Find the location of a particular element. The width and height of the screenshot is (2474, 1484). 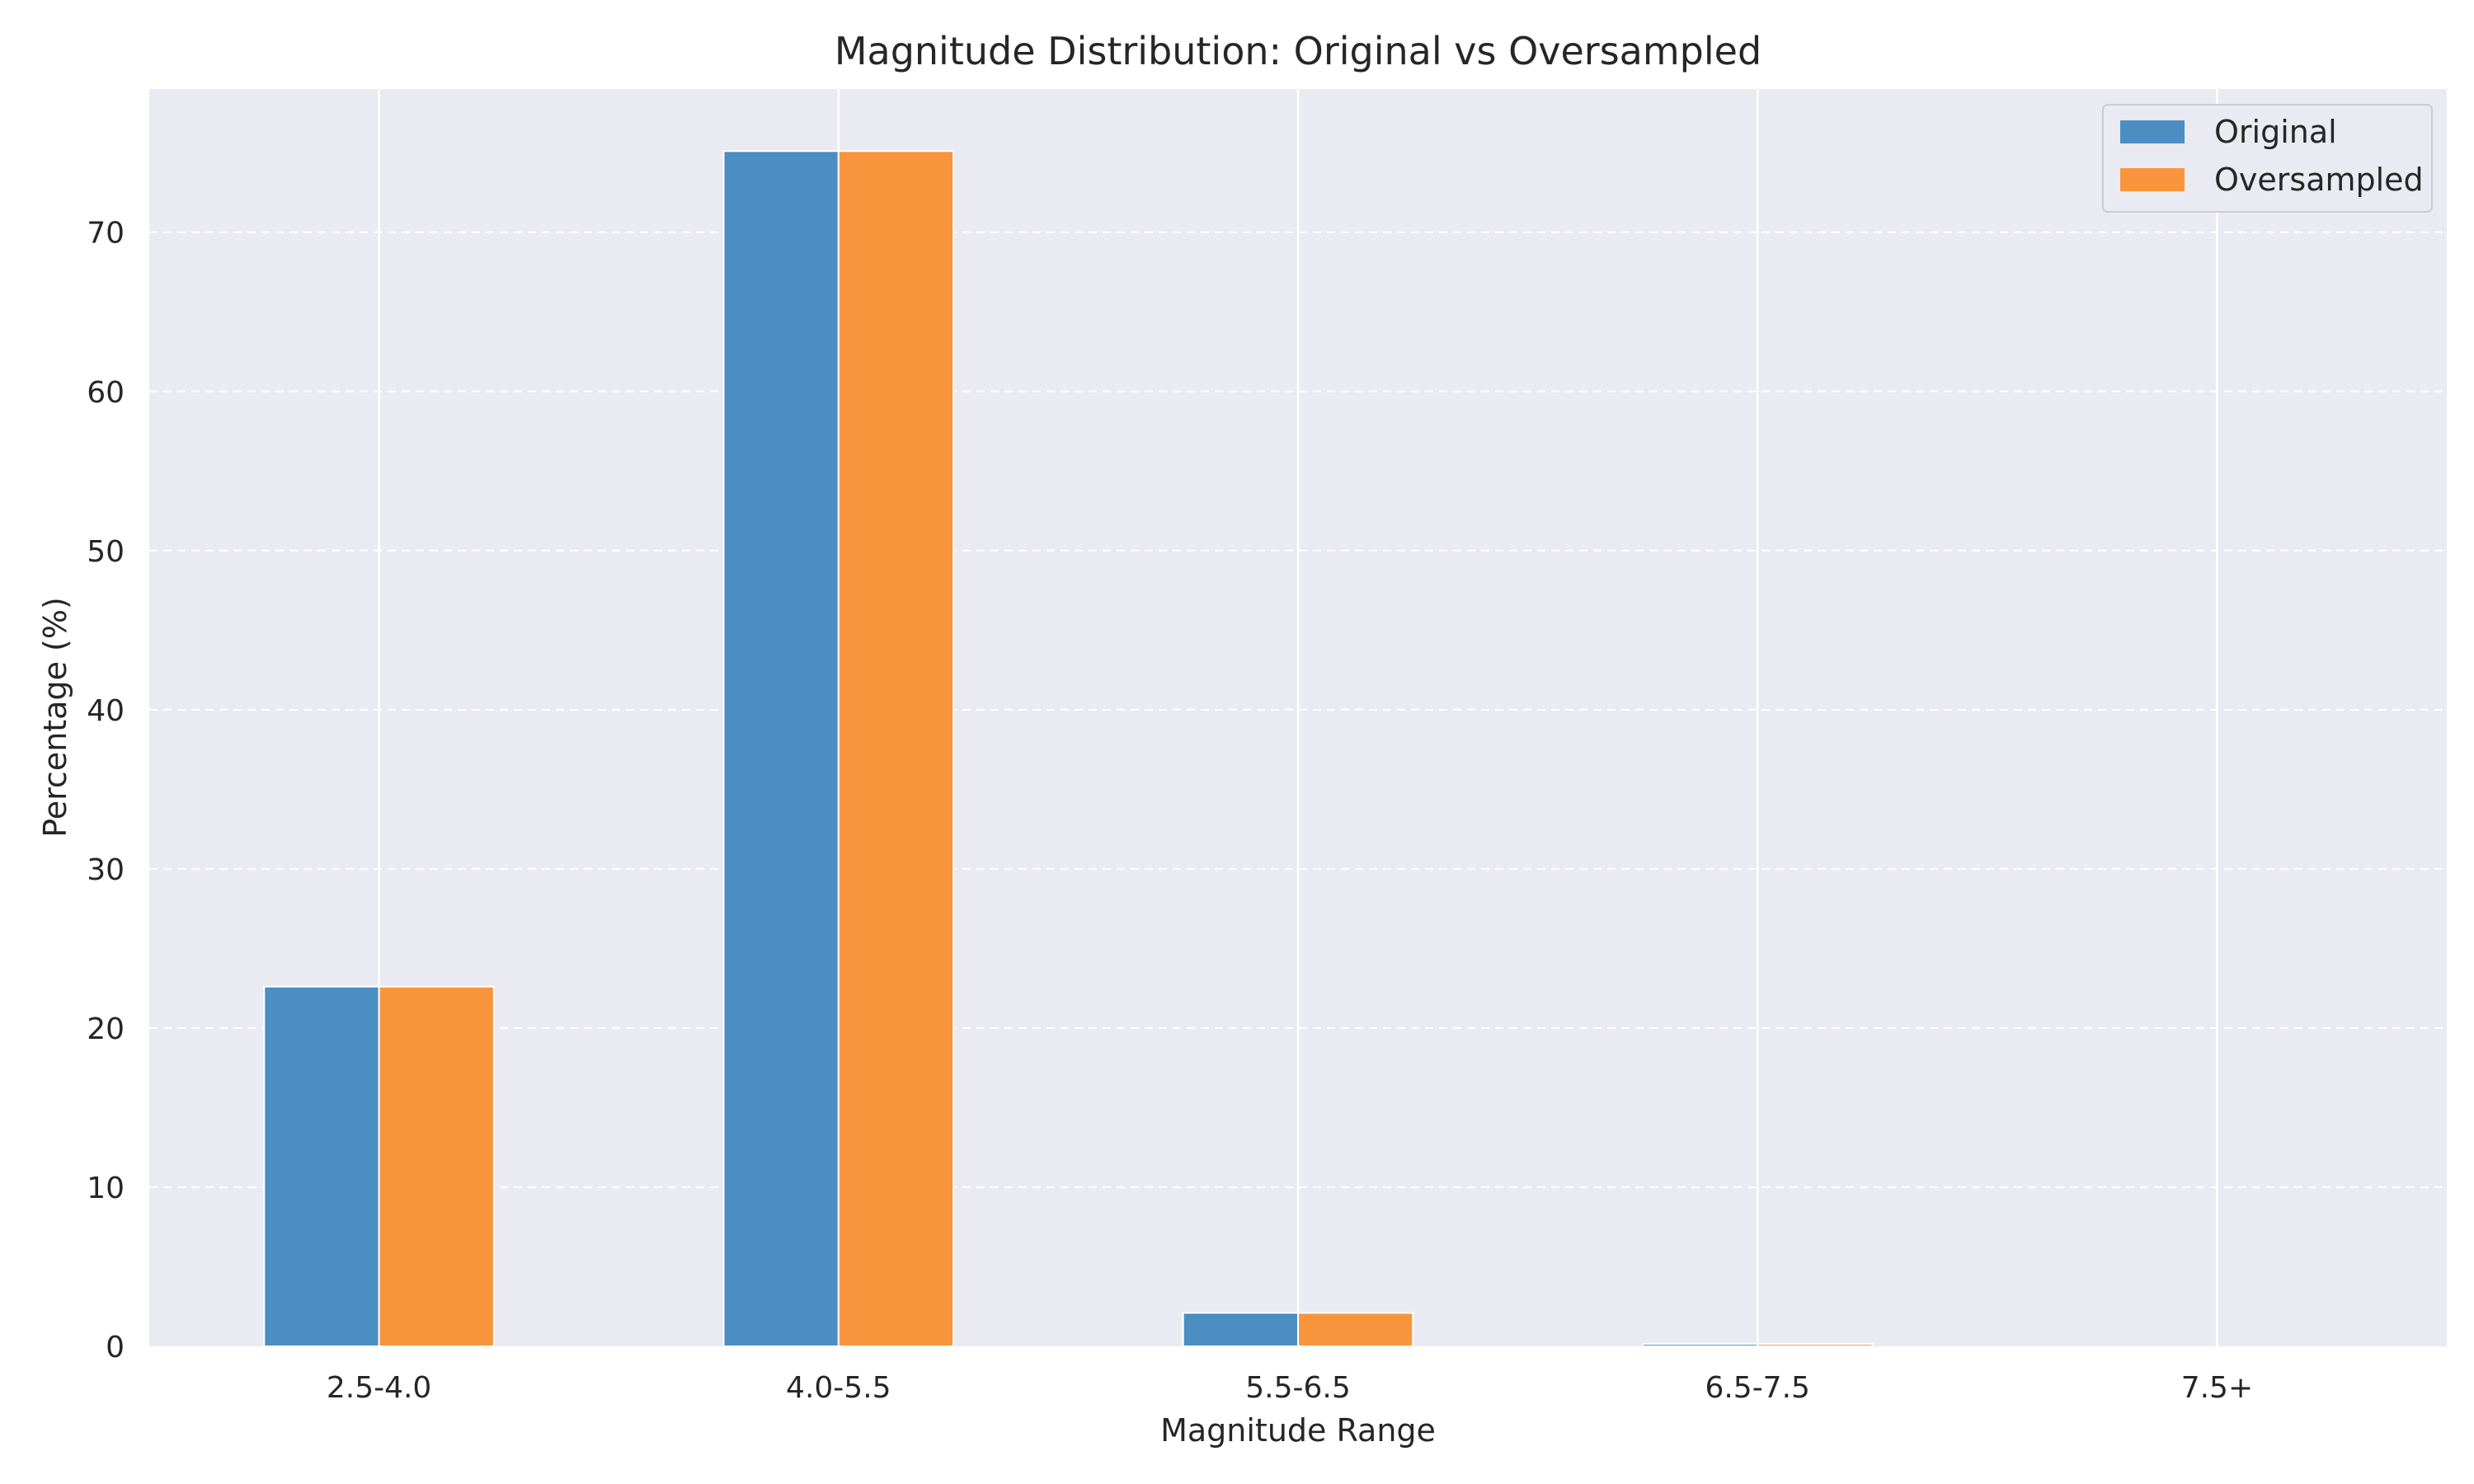

legend-box is located at coordinates (2267, 158).